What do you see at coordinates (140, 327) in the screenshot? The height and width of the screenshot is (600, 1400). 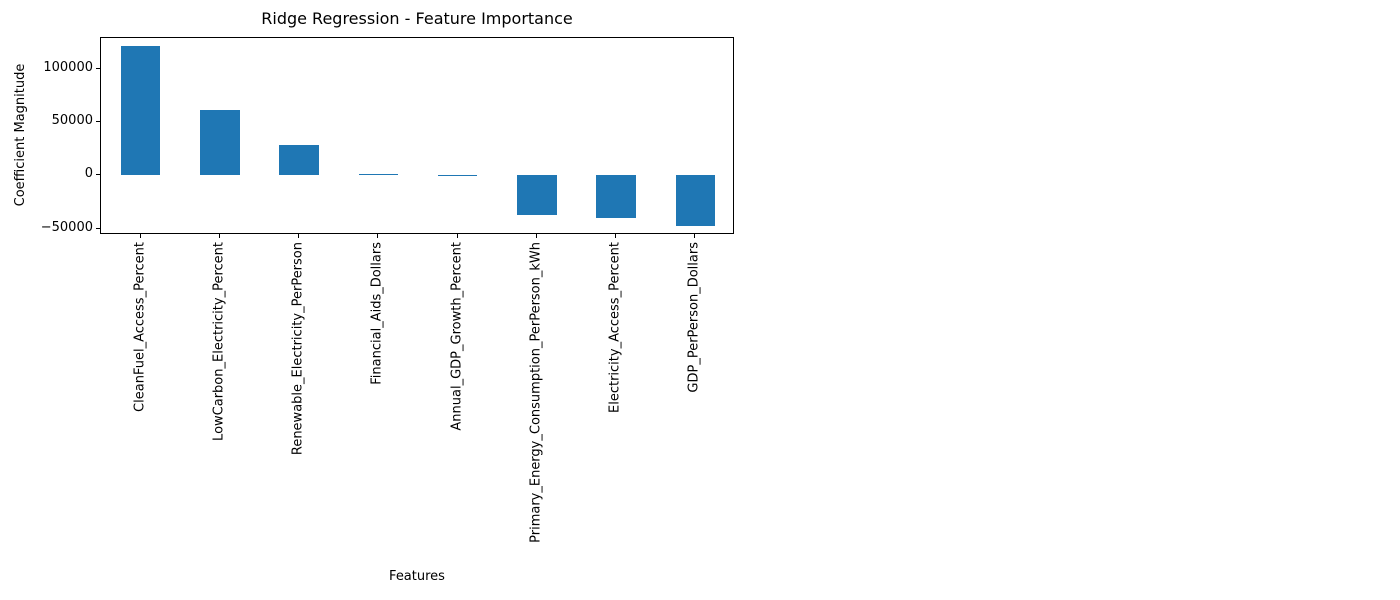 I see `x-tick-label: CleanFuel_Access_Percent` at bounding box center [140, 327].